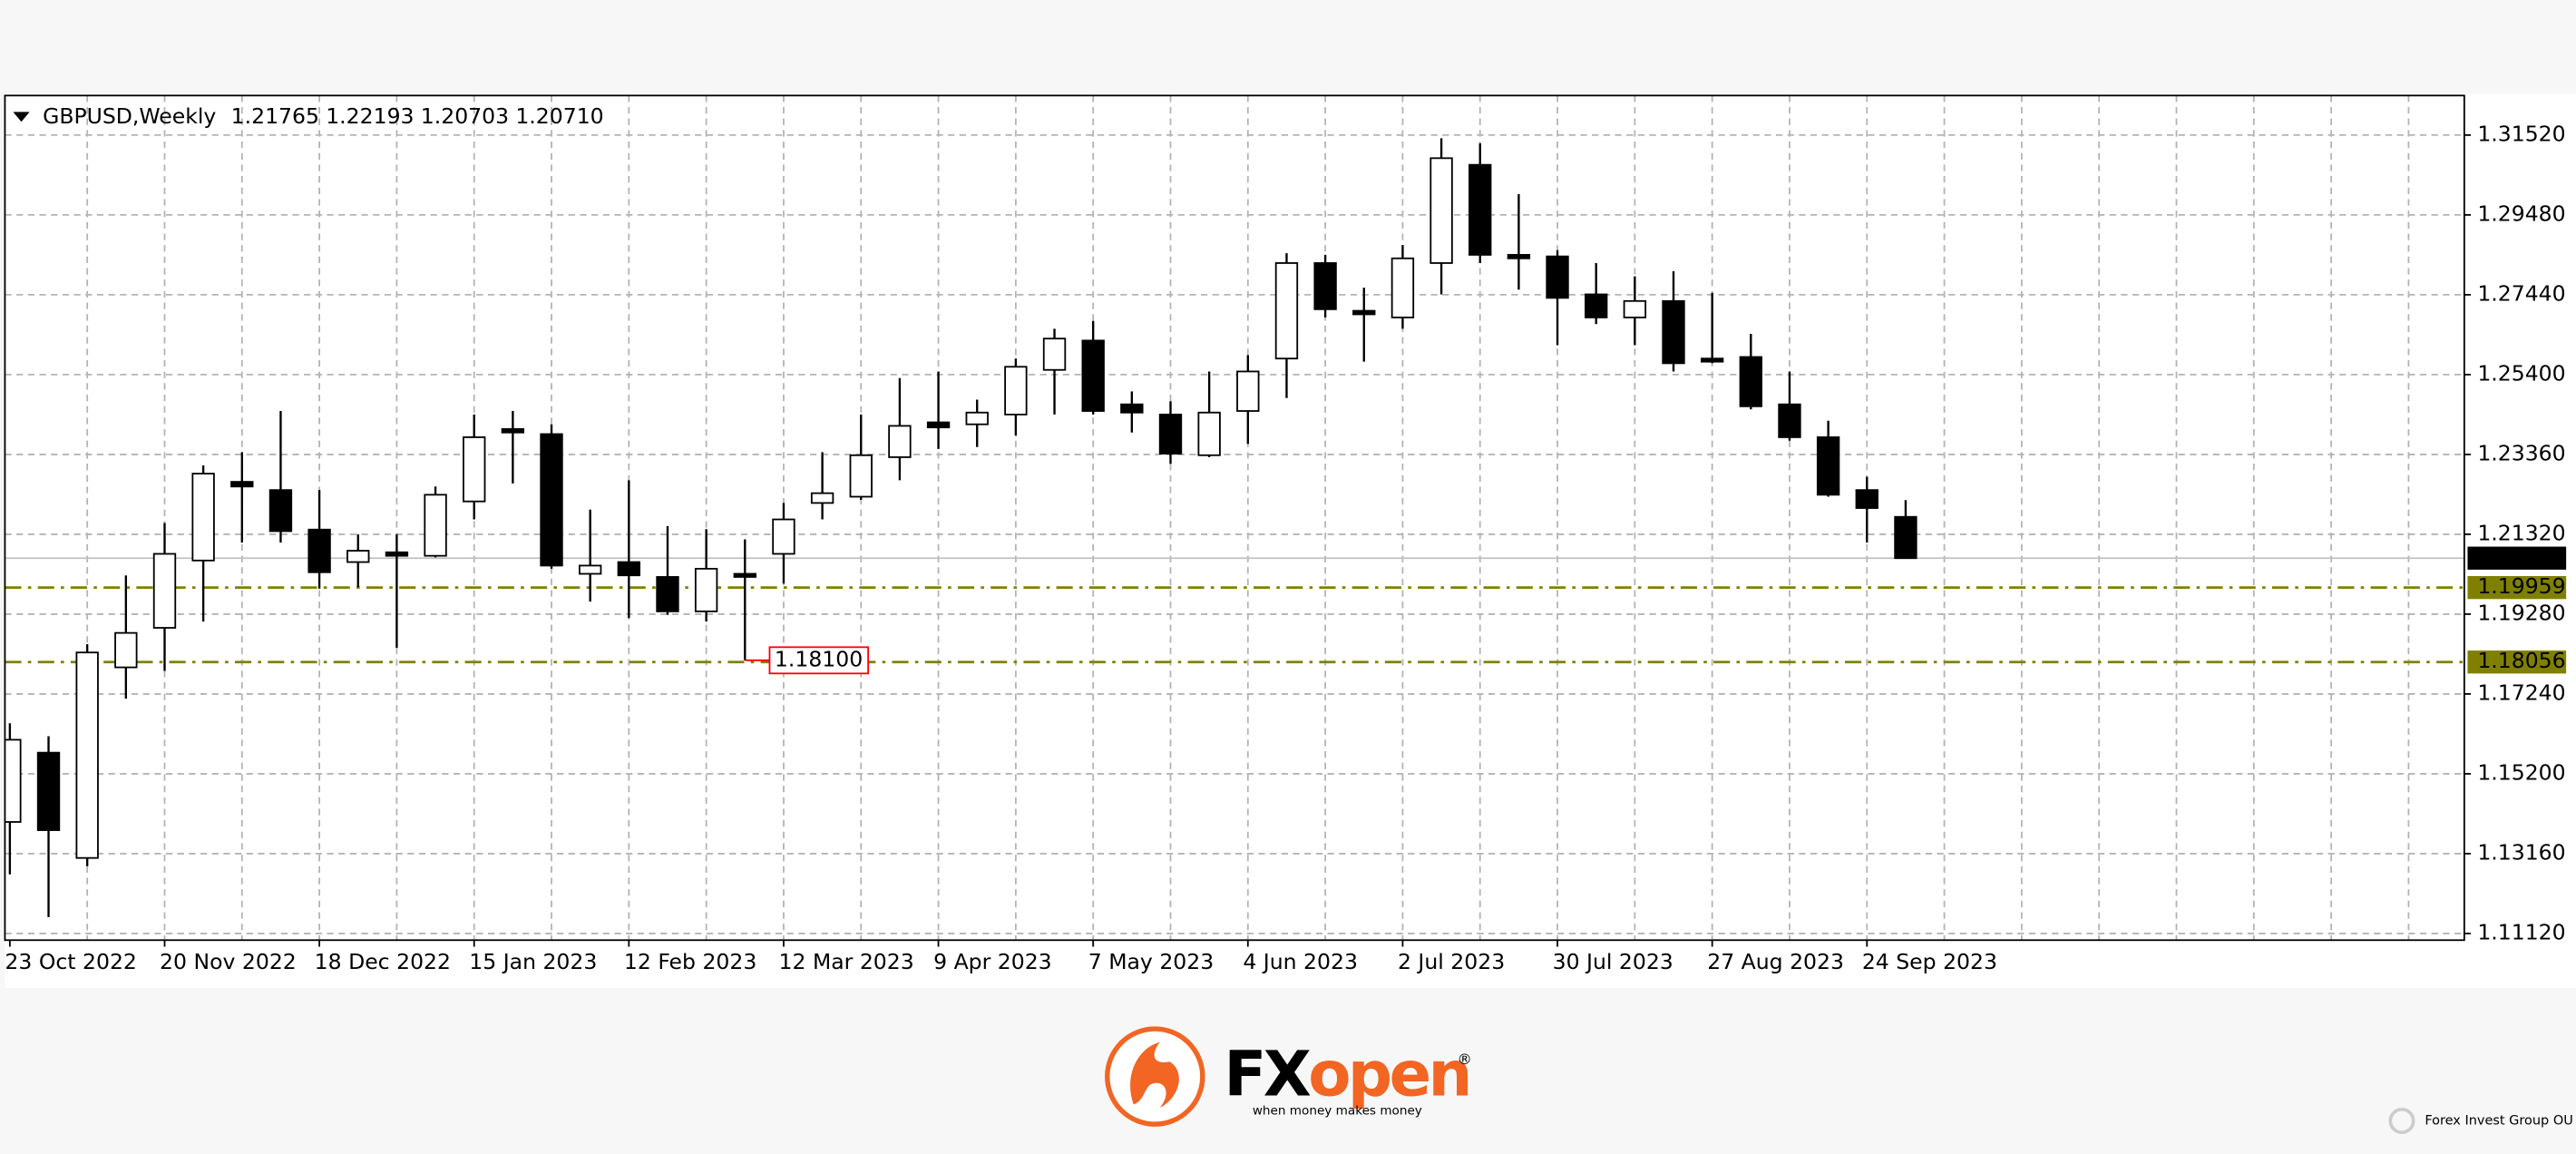 This screenshot has width=2576, height=1154. Describe the element at coordinates (2521, 772) in the screenshot. I see `y-tick-label: 1.15200` at that location.